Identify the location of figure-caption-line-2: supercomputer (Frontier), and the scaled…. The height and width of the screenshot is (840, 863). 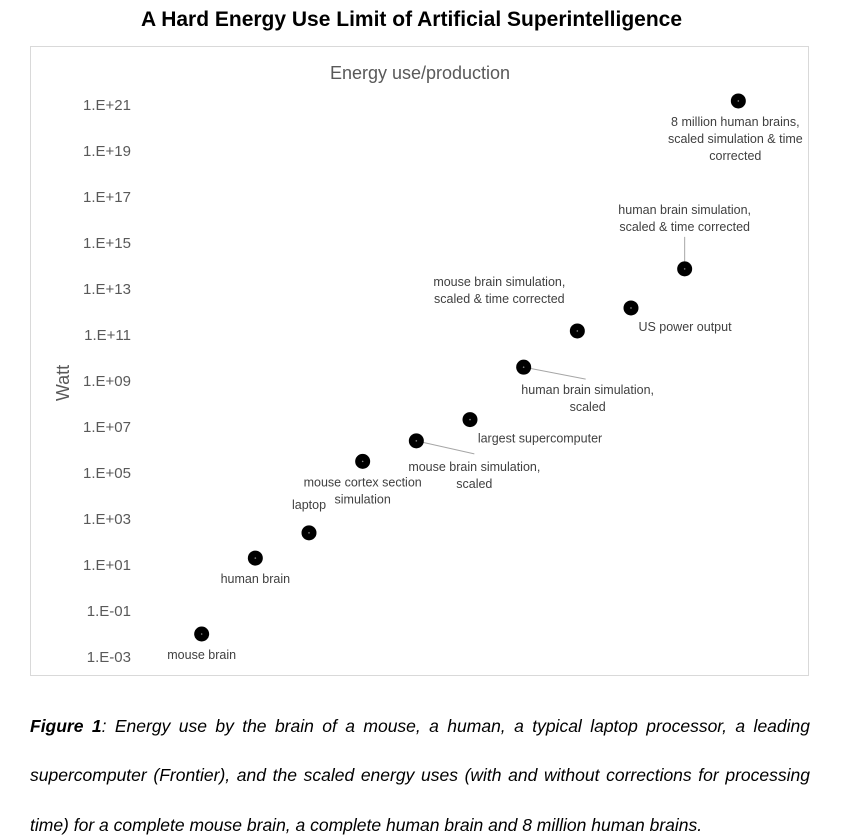
(420, 775).